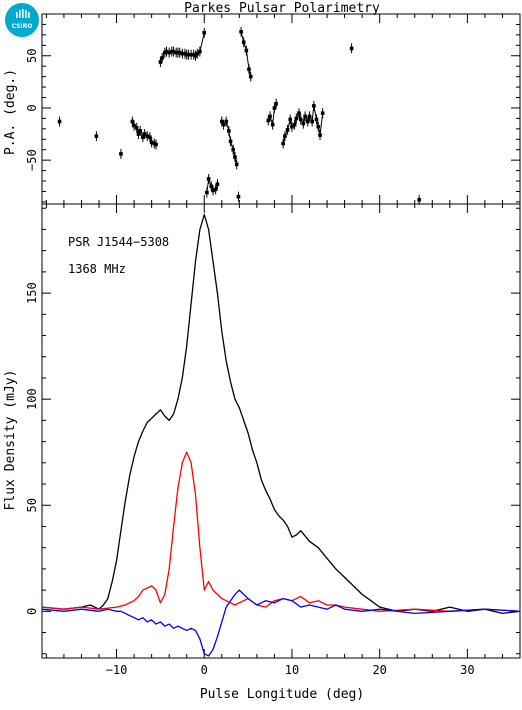 Image resolution: width=522 pixels, height=710 pixels. I want to click on pa-y-tick-label: 50, so click(32, 56).